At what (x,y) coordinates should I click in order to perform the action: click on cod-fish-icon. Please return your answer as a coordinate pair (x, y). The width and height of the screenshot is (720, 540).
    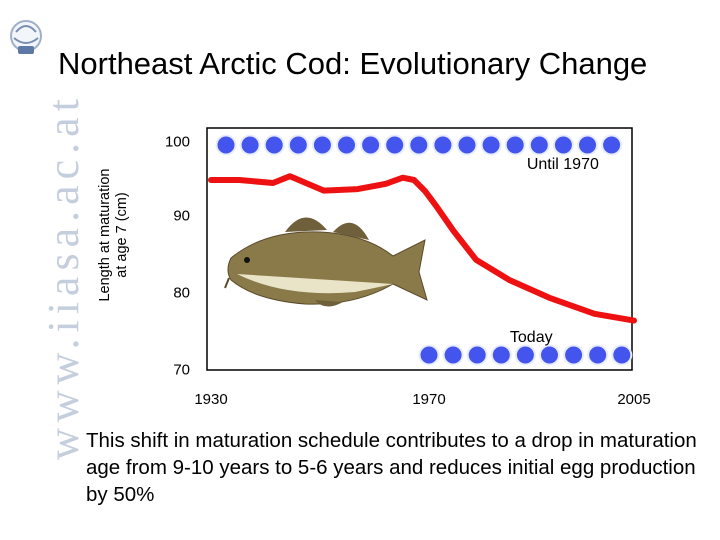
    Looking at the image, I should click on (326, 262).